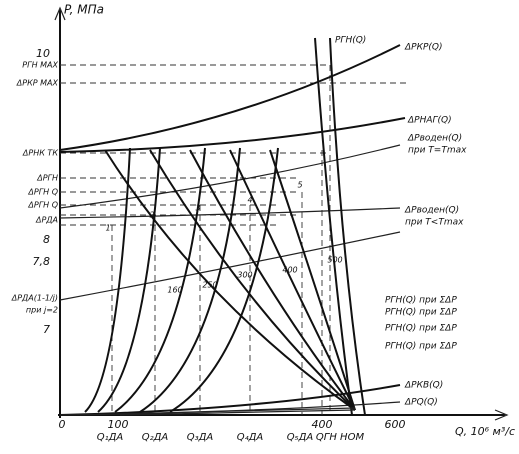 This screenshot has height=454, width=519. What do you see at coordinates (46, 329) in the screenshot?
I see `y-tick-label: 7` at bounding box center [46, 329].